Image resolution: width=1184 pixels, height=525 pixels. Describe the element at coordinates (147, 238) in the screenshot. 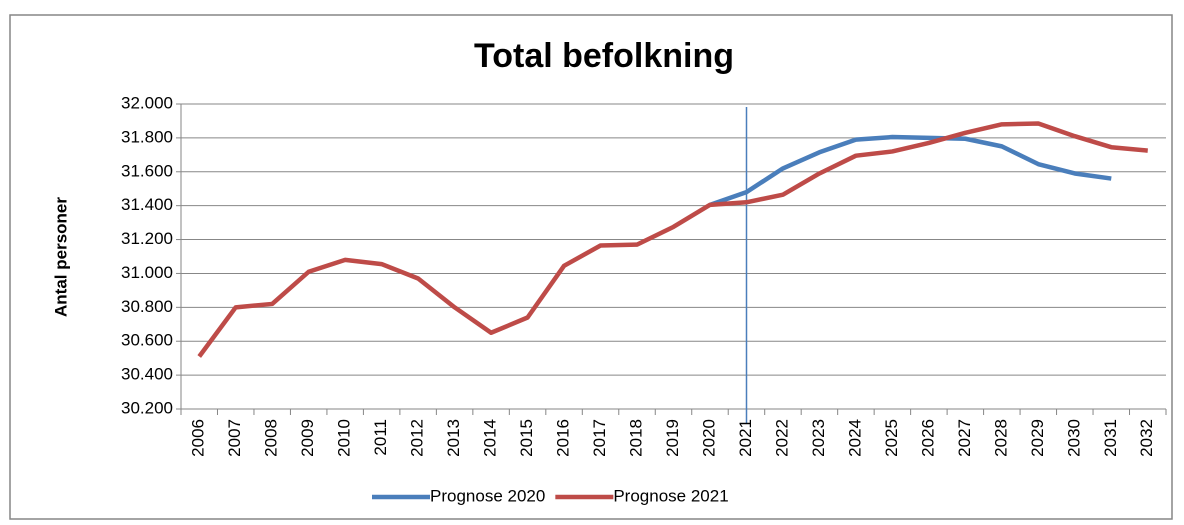

I see `y-tick-label: 31.200` at that location.